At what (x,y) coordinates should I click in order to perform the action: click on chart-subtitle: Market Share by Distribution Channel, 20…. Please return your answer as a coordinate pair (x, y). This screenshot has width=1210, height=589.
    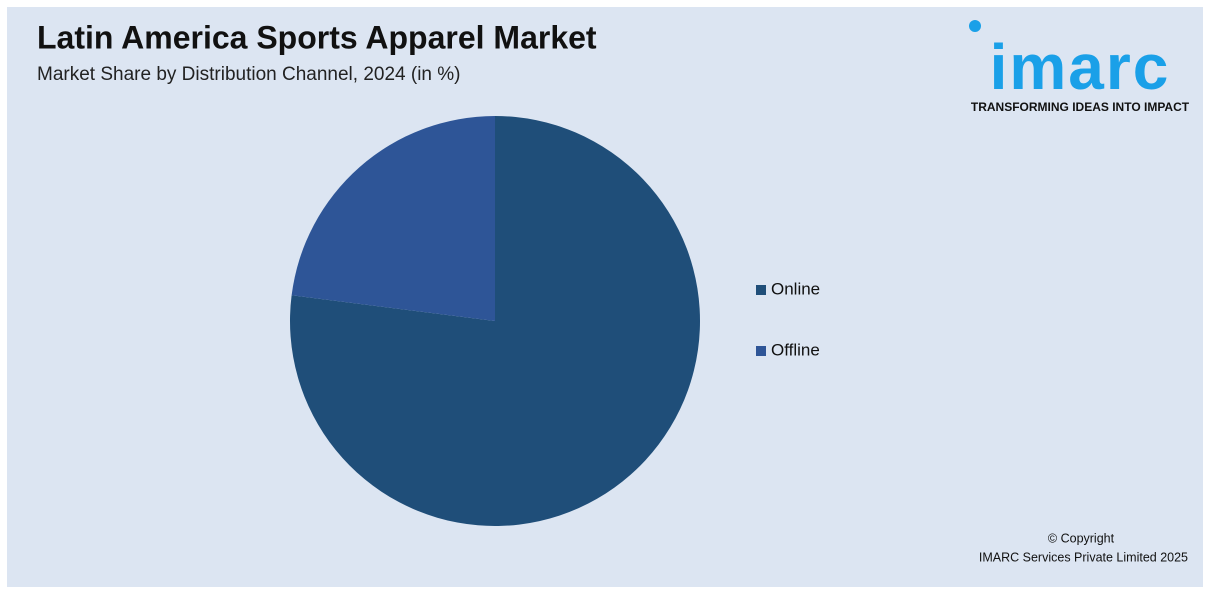
    Looking at the image, I should click on (248, 74).